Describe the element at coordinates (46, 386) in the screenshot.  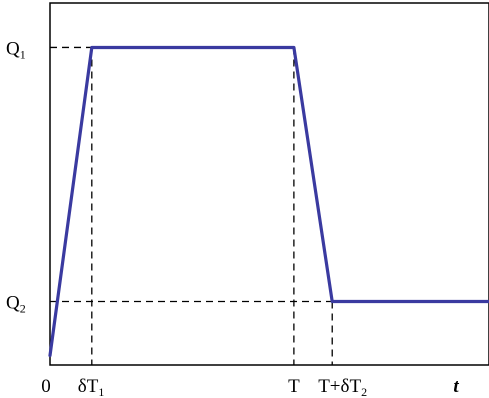
I see `x-tick-label-1: 0` at that location.